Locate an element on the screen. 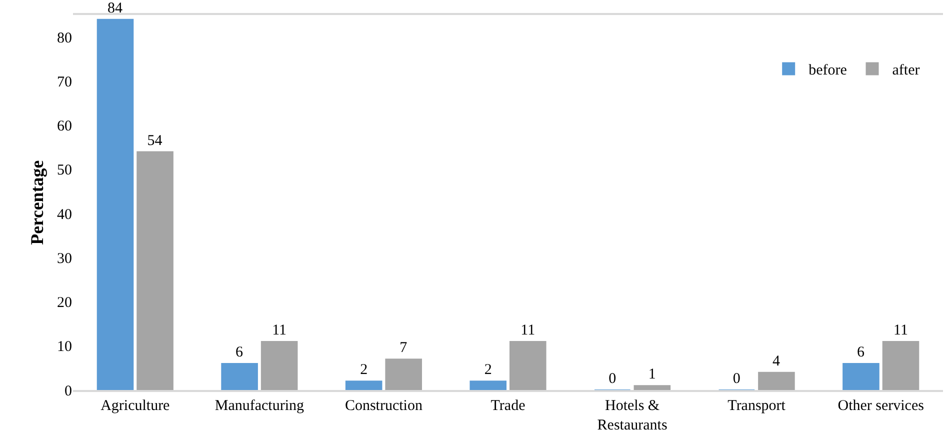  data-label: 84 is located at coordinates (116, 8).